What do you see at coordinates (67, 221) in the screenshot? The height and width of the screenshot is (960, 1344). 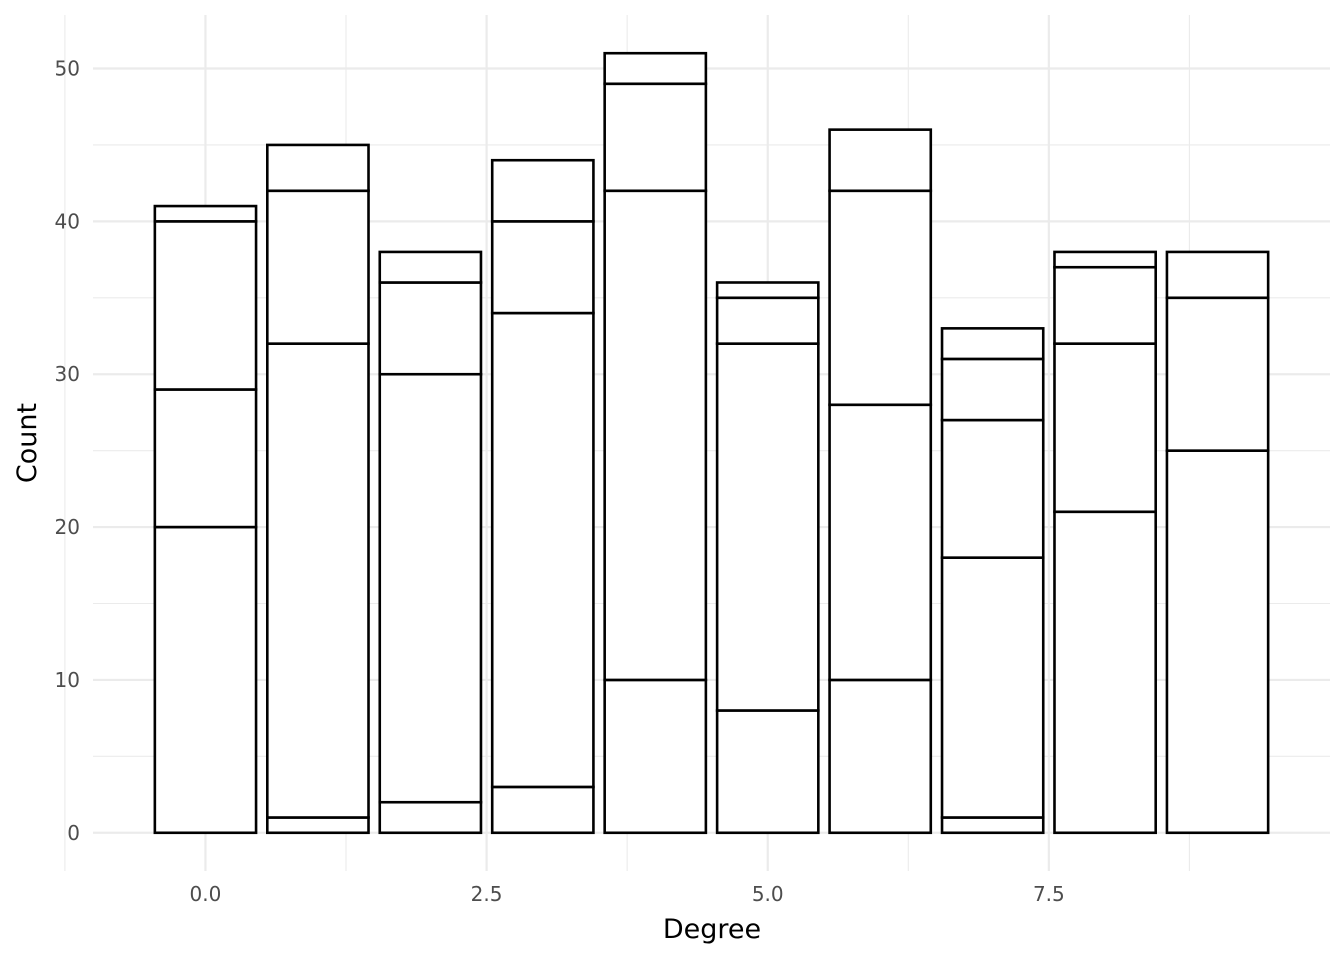 I see `y-tick-label: 40` at bounding box center [67, 221].